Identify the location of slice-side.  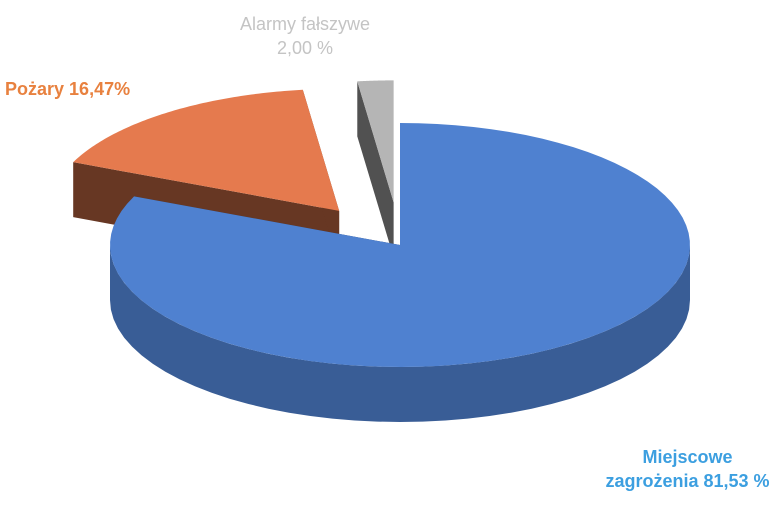
(375, 169).